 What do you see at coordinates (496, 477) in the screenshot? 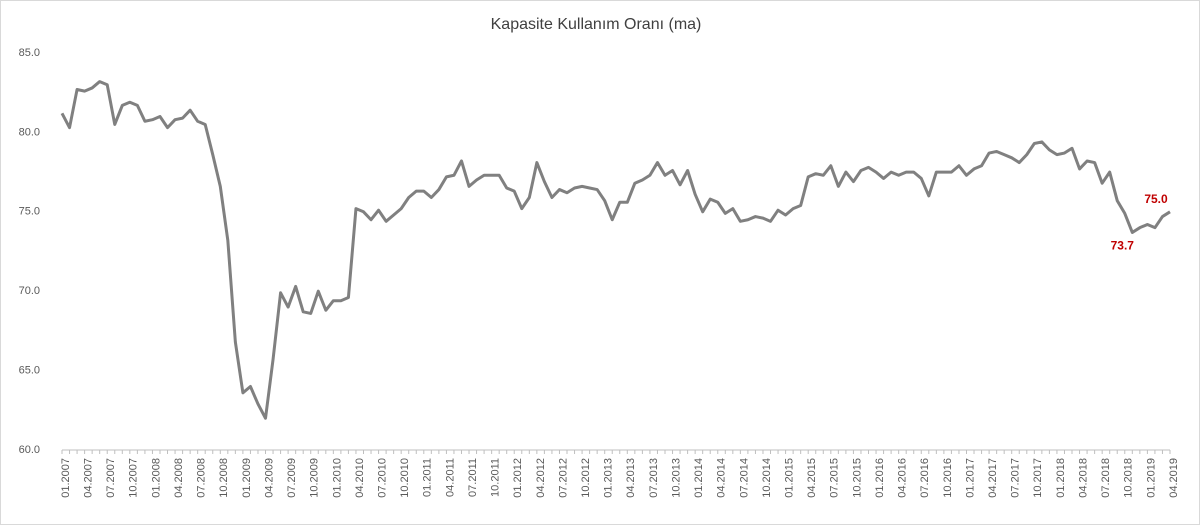
I see `x-tick-label: 10.2011` at bounding box center [496, 477].